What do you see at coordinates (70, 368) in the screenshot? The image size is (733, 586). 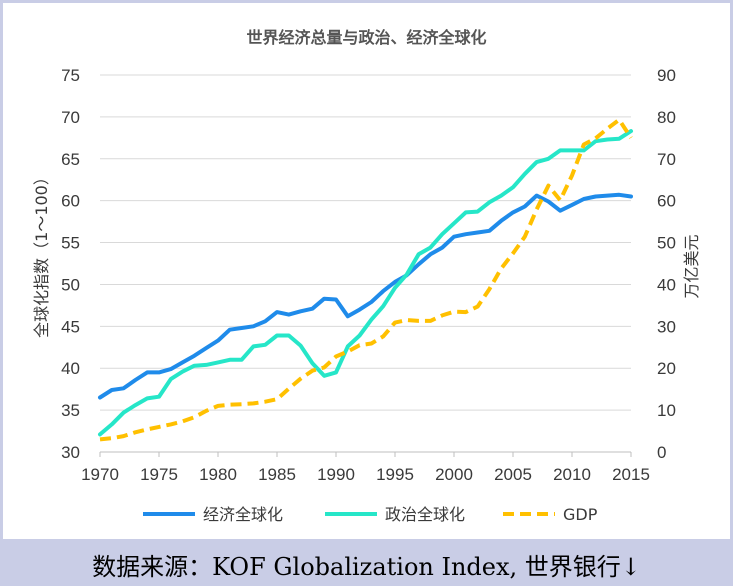 I see `y-tick-label: 40` at bounding box center [70, 368].